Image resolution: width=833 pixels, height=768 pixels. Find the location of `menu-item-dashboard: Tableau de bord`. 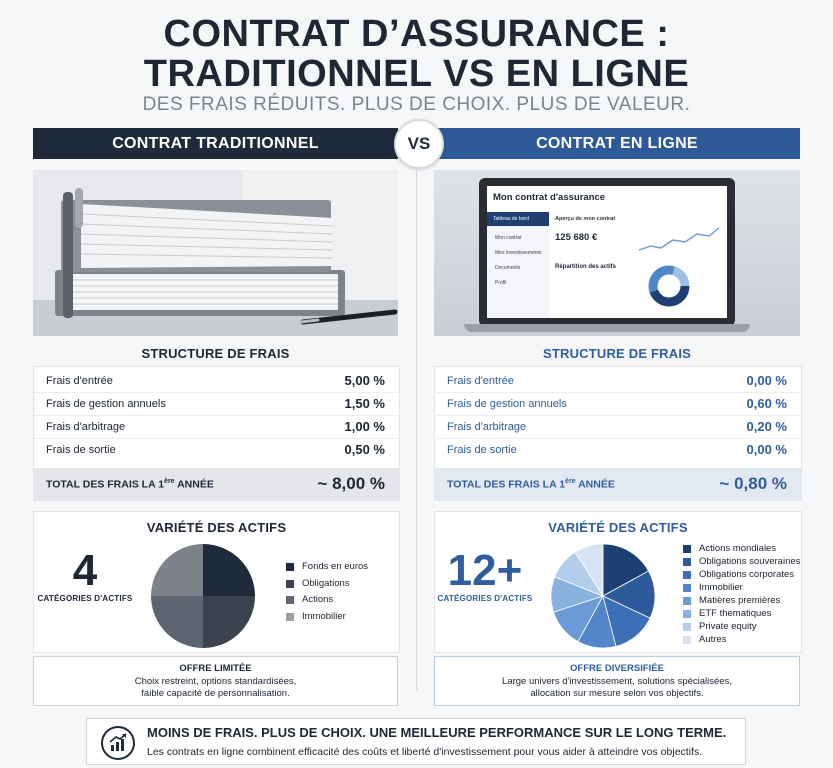

menu-item-dashboard: Tableau de bord is located at coordinates (518, 219).